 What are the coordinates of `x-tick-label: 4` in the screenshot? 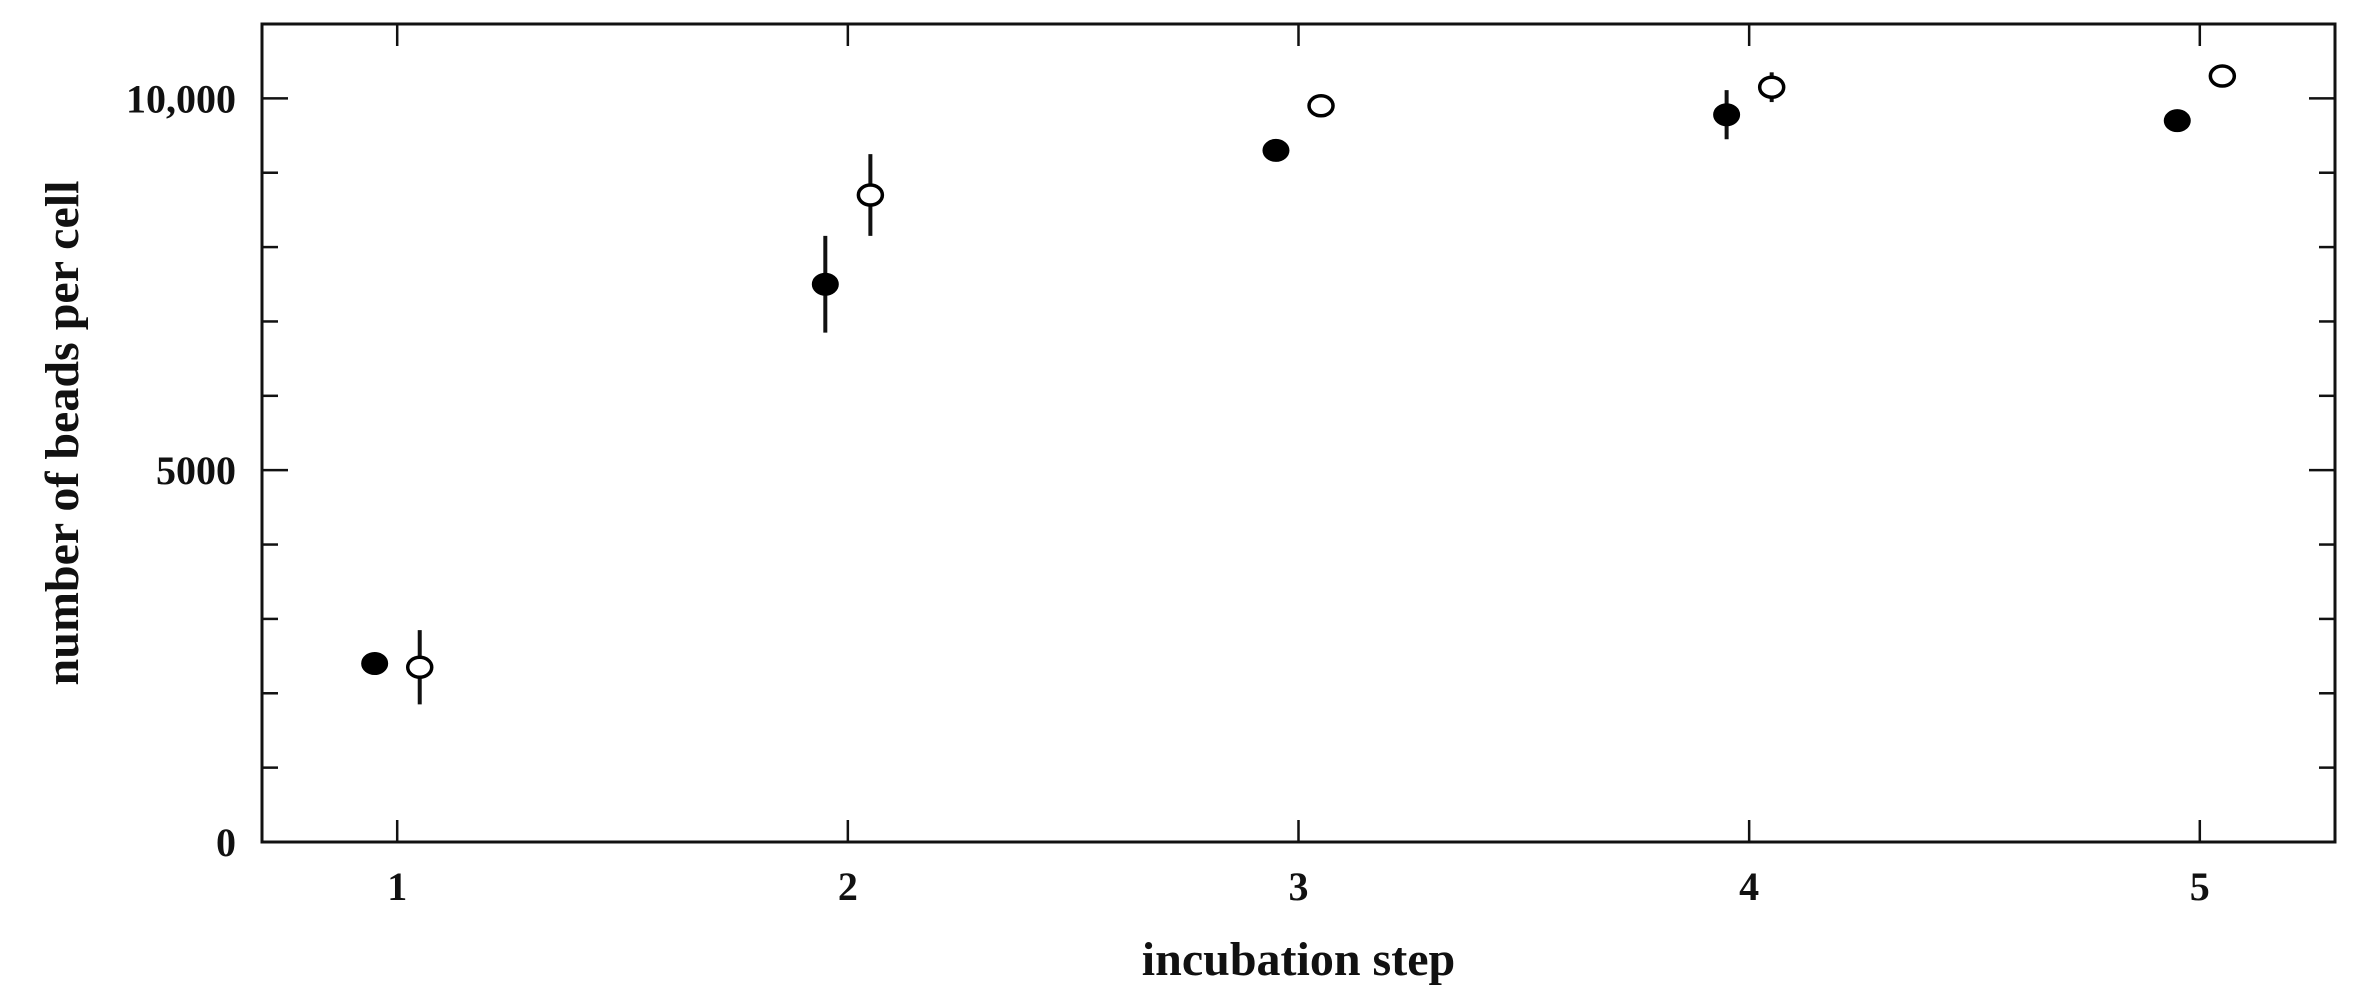 It's located at (1749, 886).